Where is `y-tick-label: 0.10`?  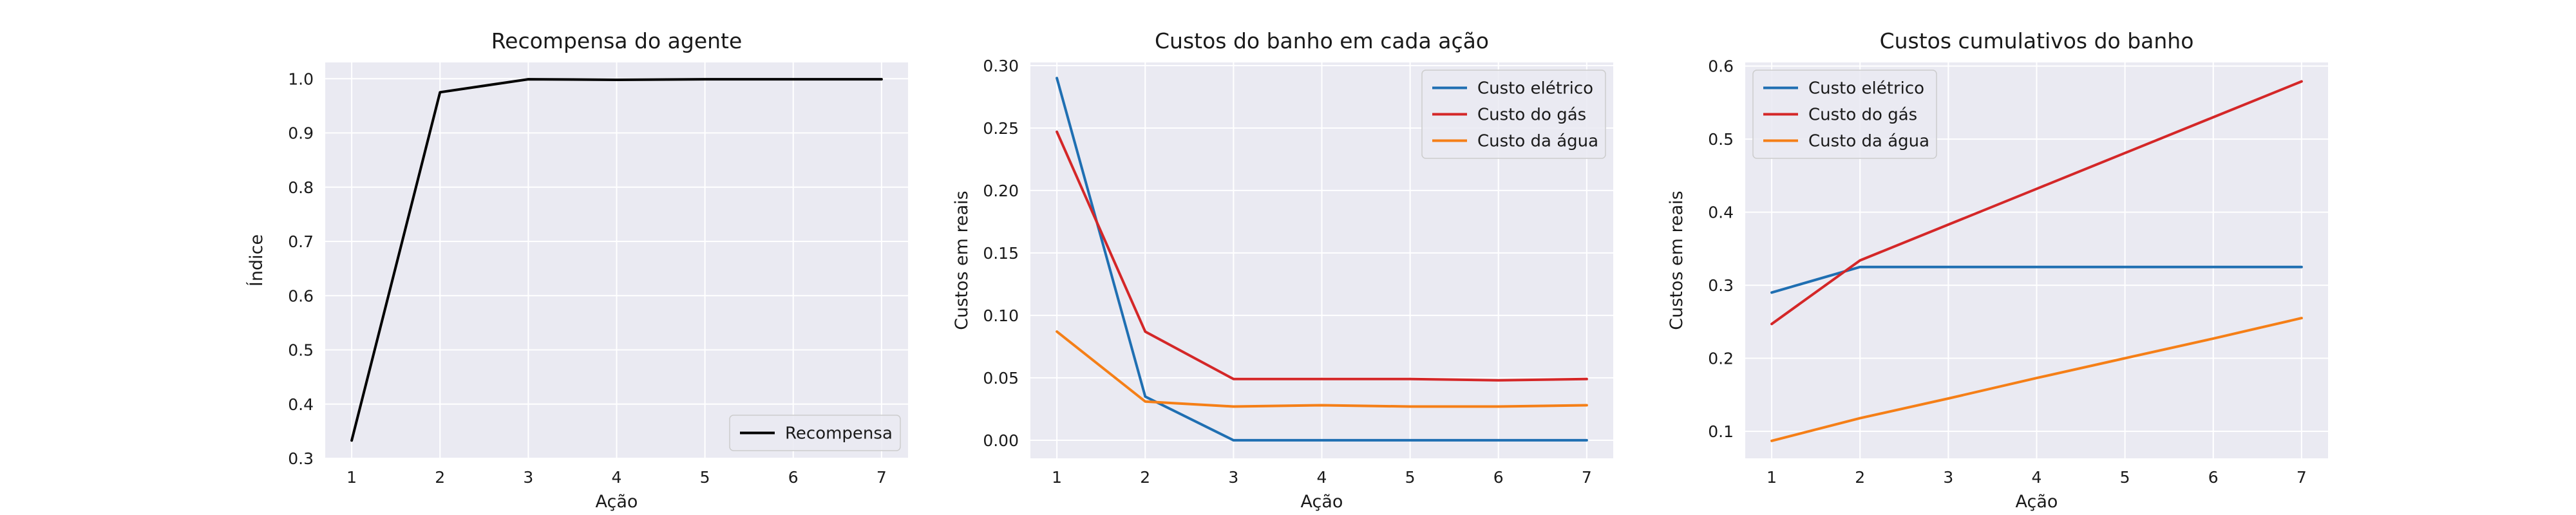 y-tick-label: 0.10 is located at coordinates (1001, 315).